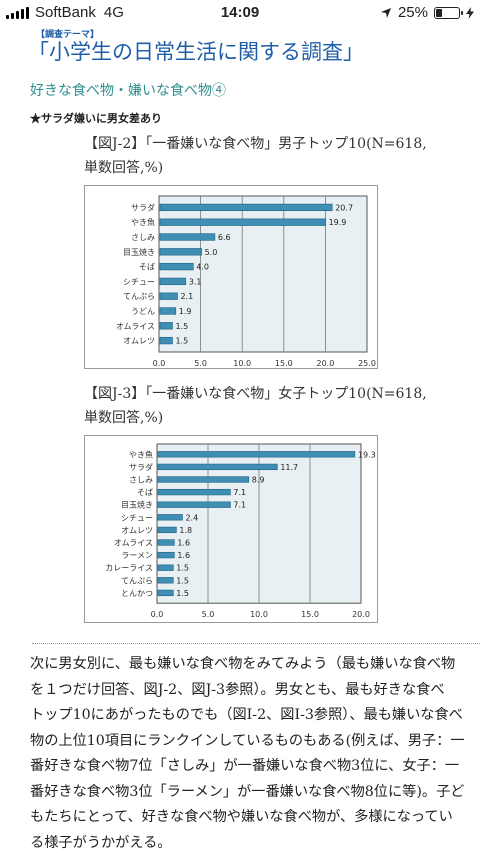 The width and height of the screenshot is (480, 853). Describe the element at coordinates (385, 12) in the screenshot. I see `location-arrow-icon` at that location.